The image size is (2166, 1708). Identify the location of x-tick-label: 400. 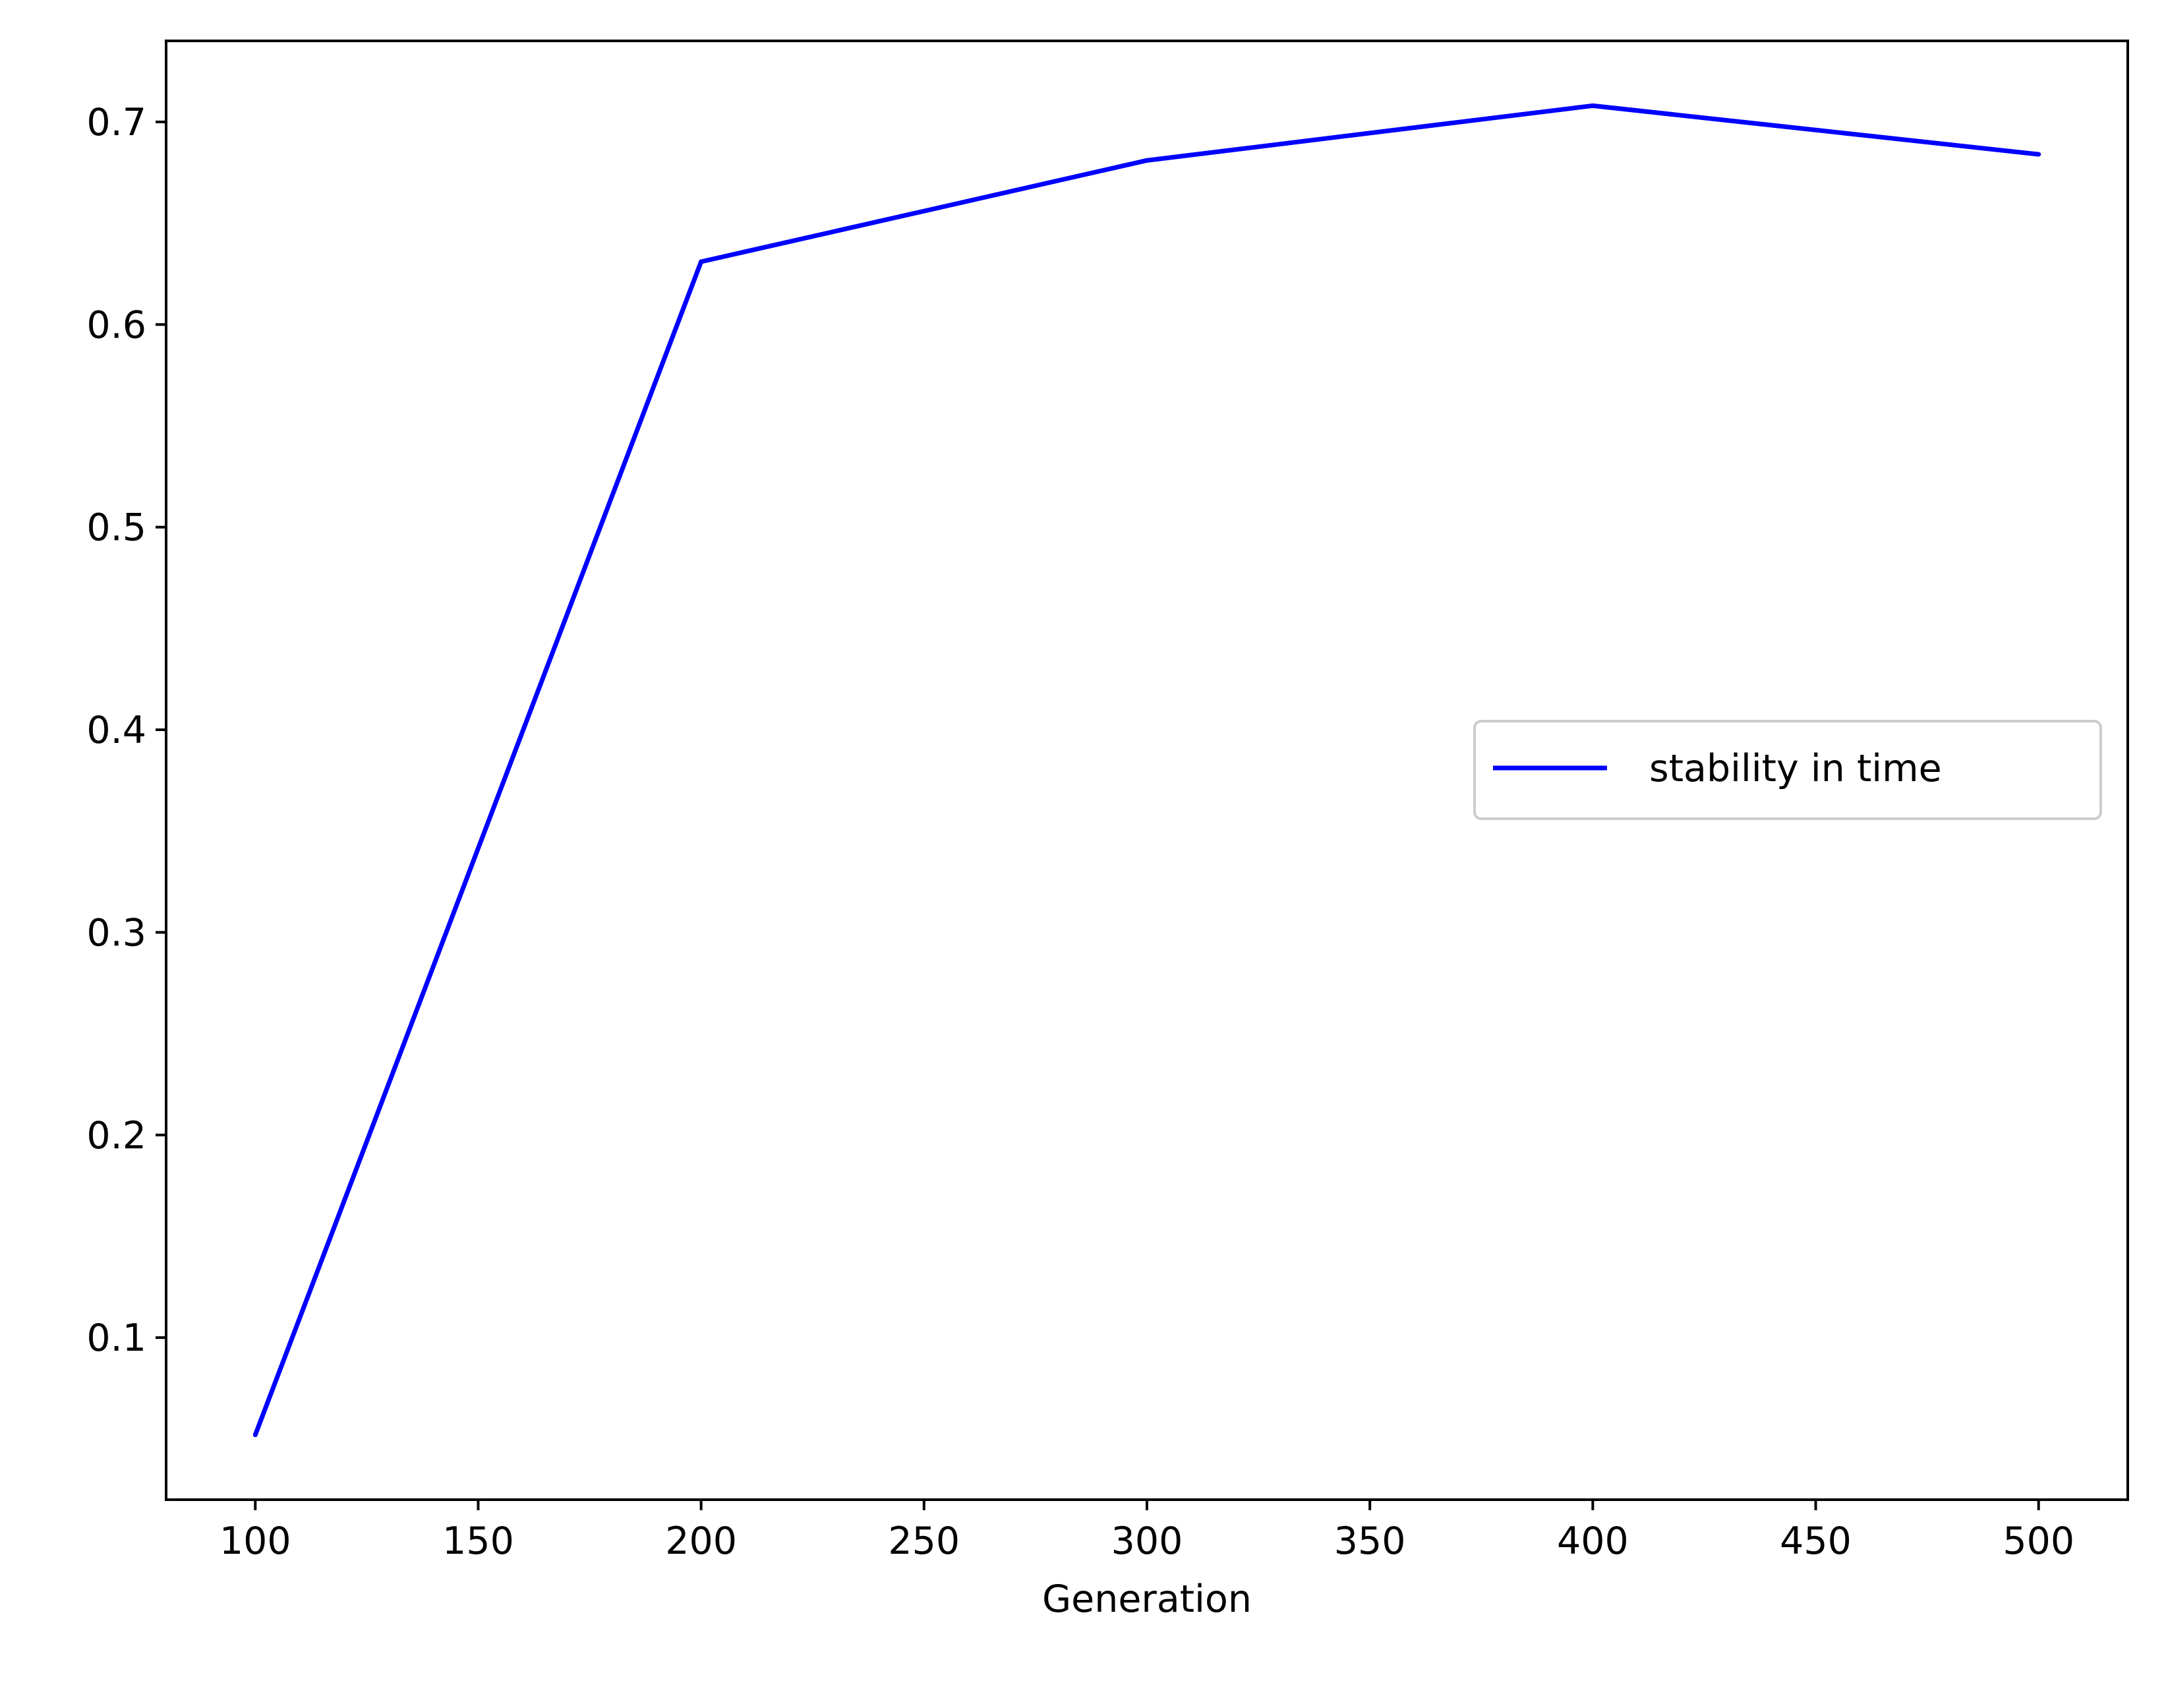
(1593, 1541).